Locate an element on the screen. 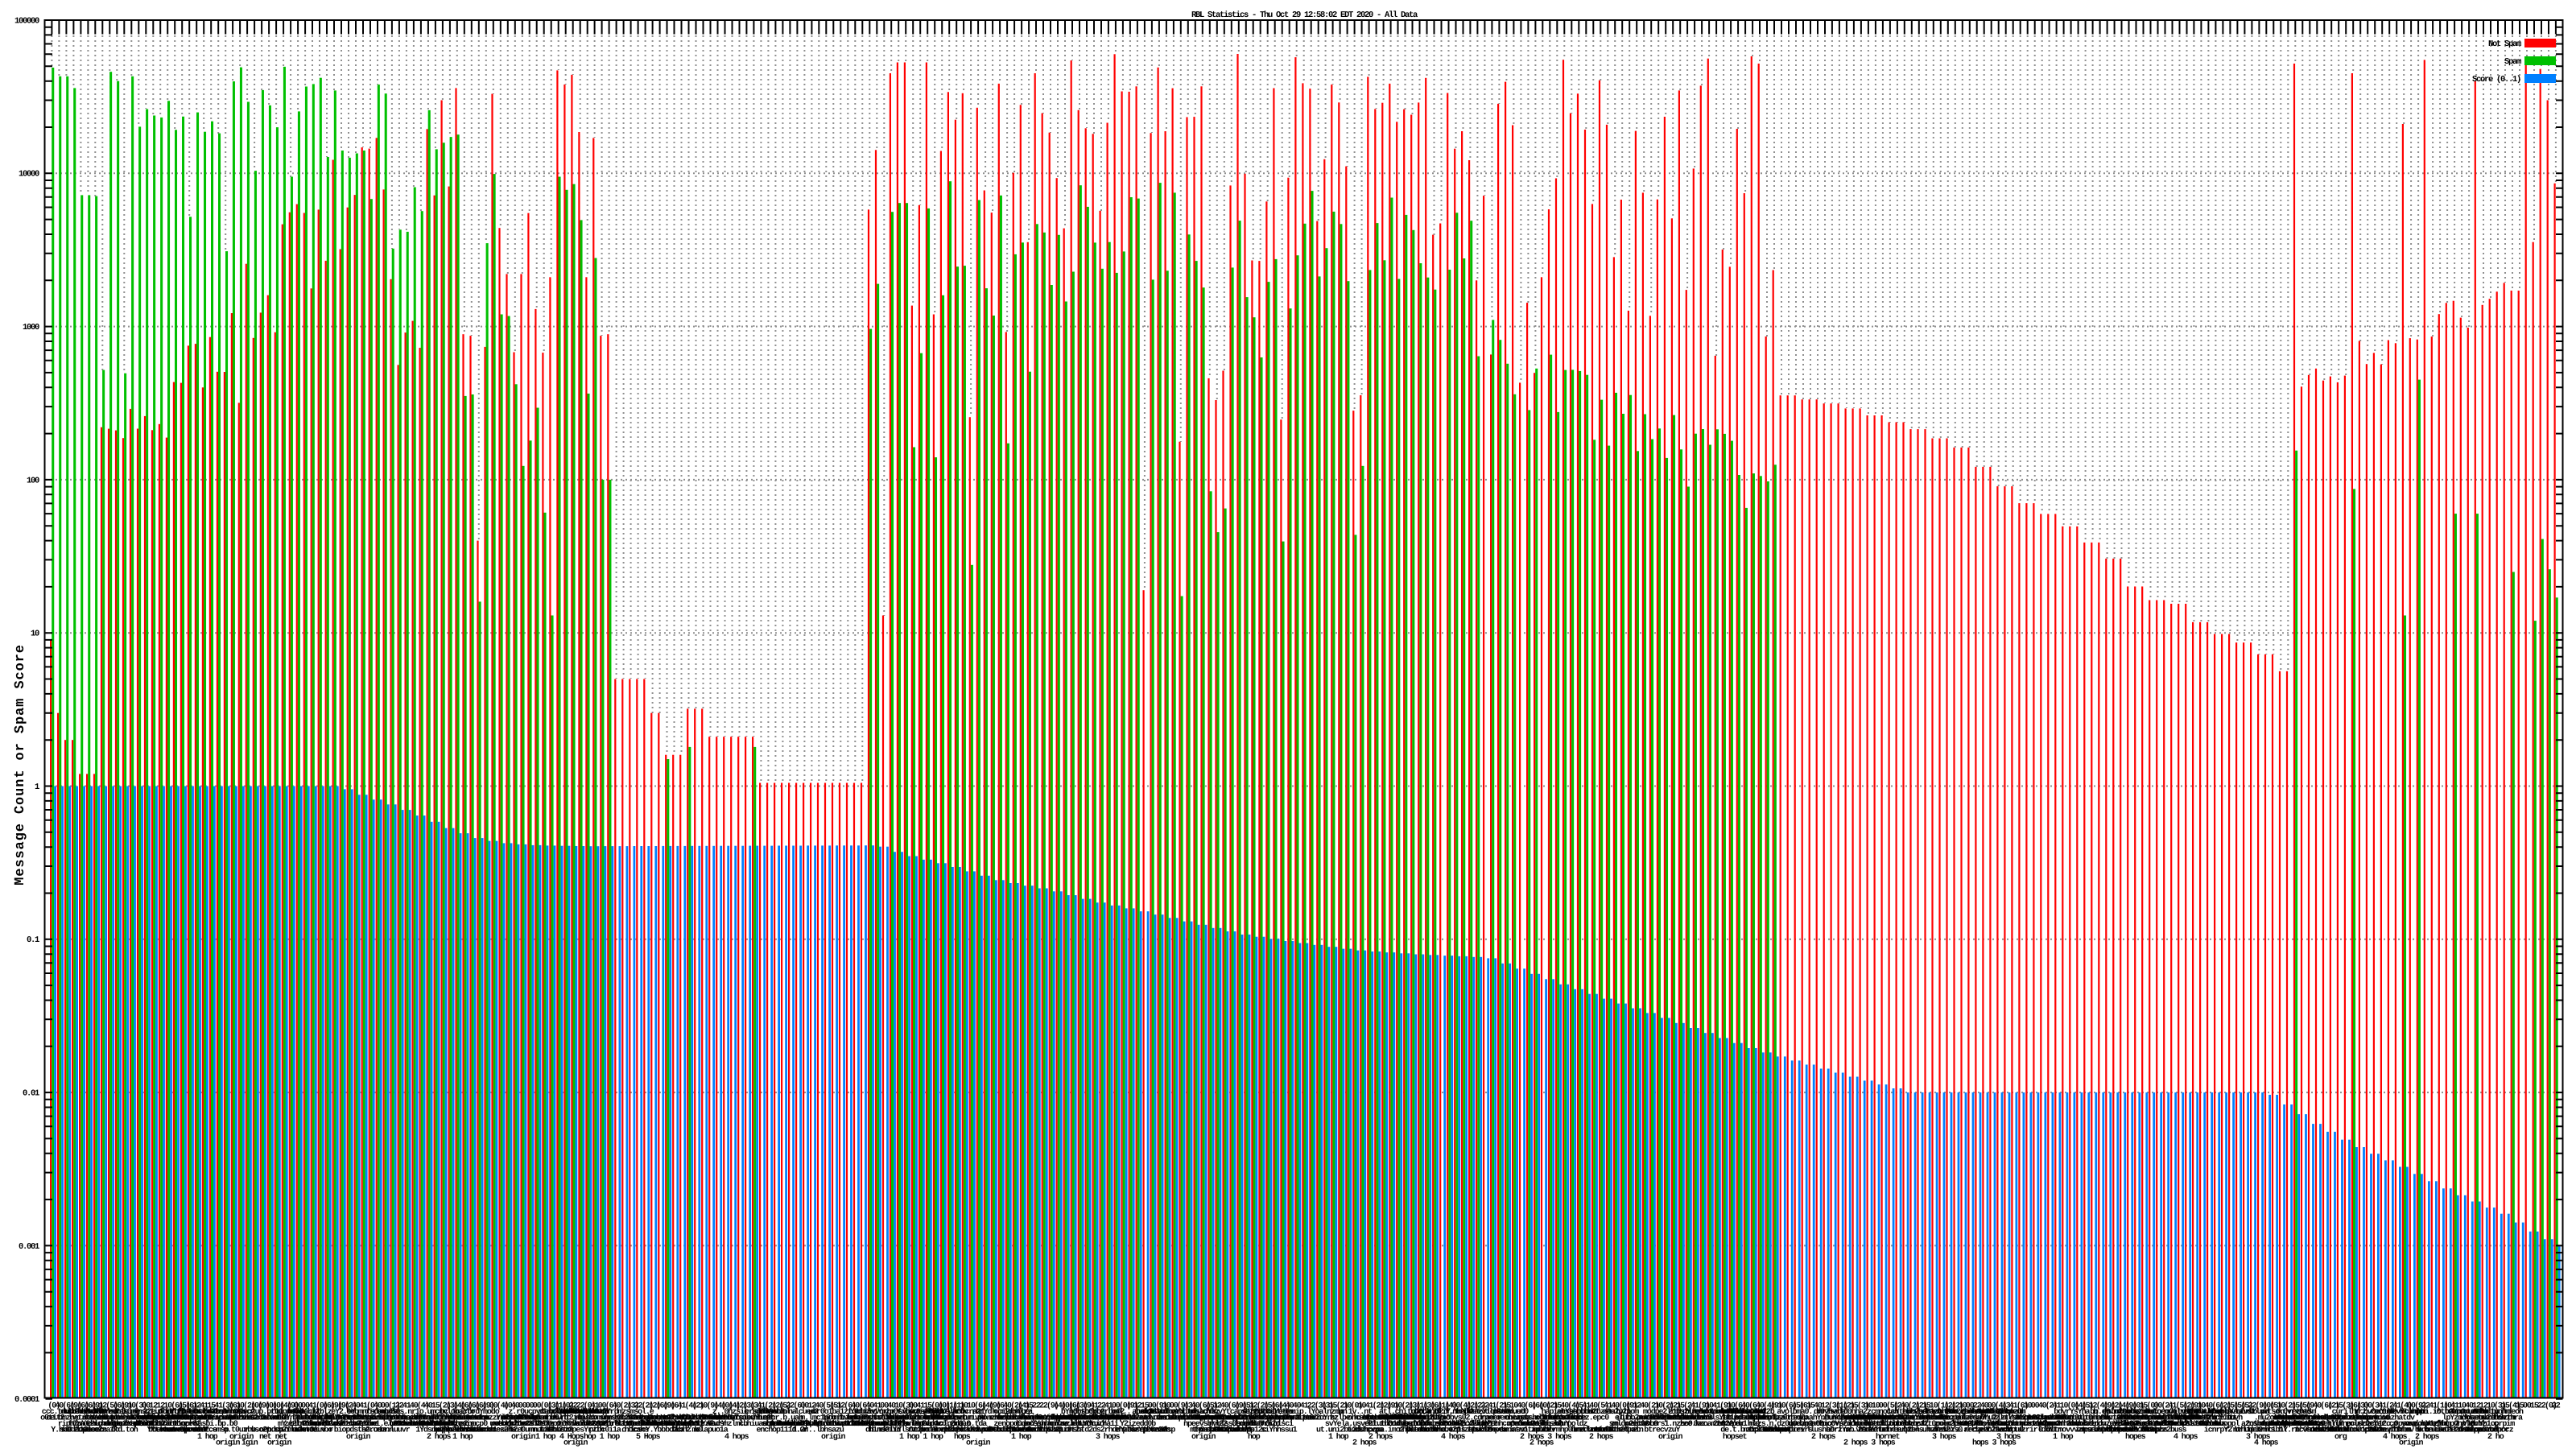 Image resolution: width=2576 pixels, height=1449 pixels. svg-text: s1om2opc is located at coordinates (2044, 1424).